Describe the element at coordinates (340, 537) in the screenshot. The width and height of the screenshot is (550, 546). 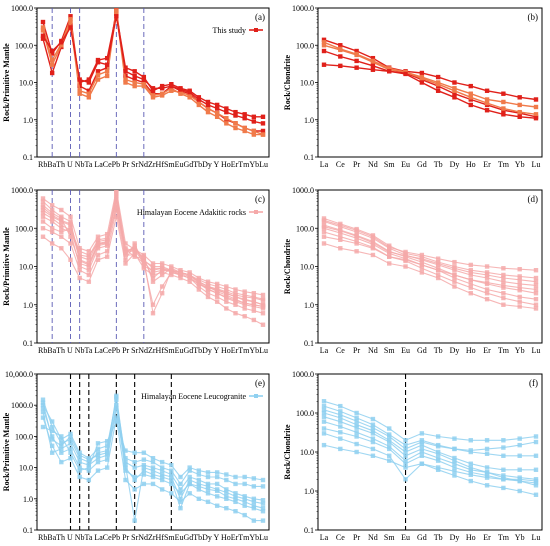
I see `x-tick-label: Ce` at that location.